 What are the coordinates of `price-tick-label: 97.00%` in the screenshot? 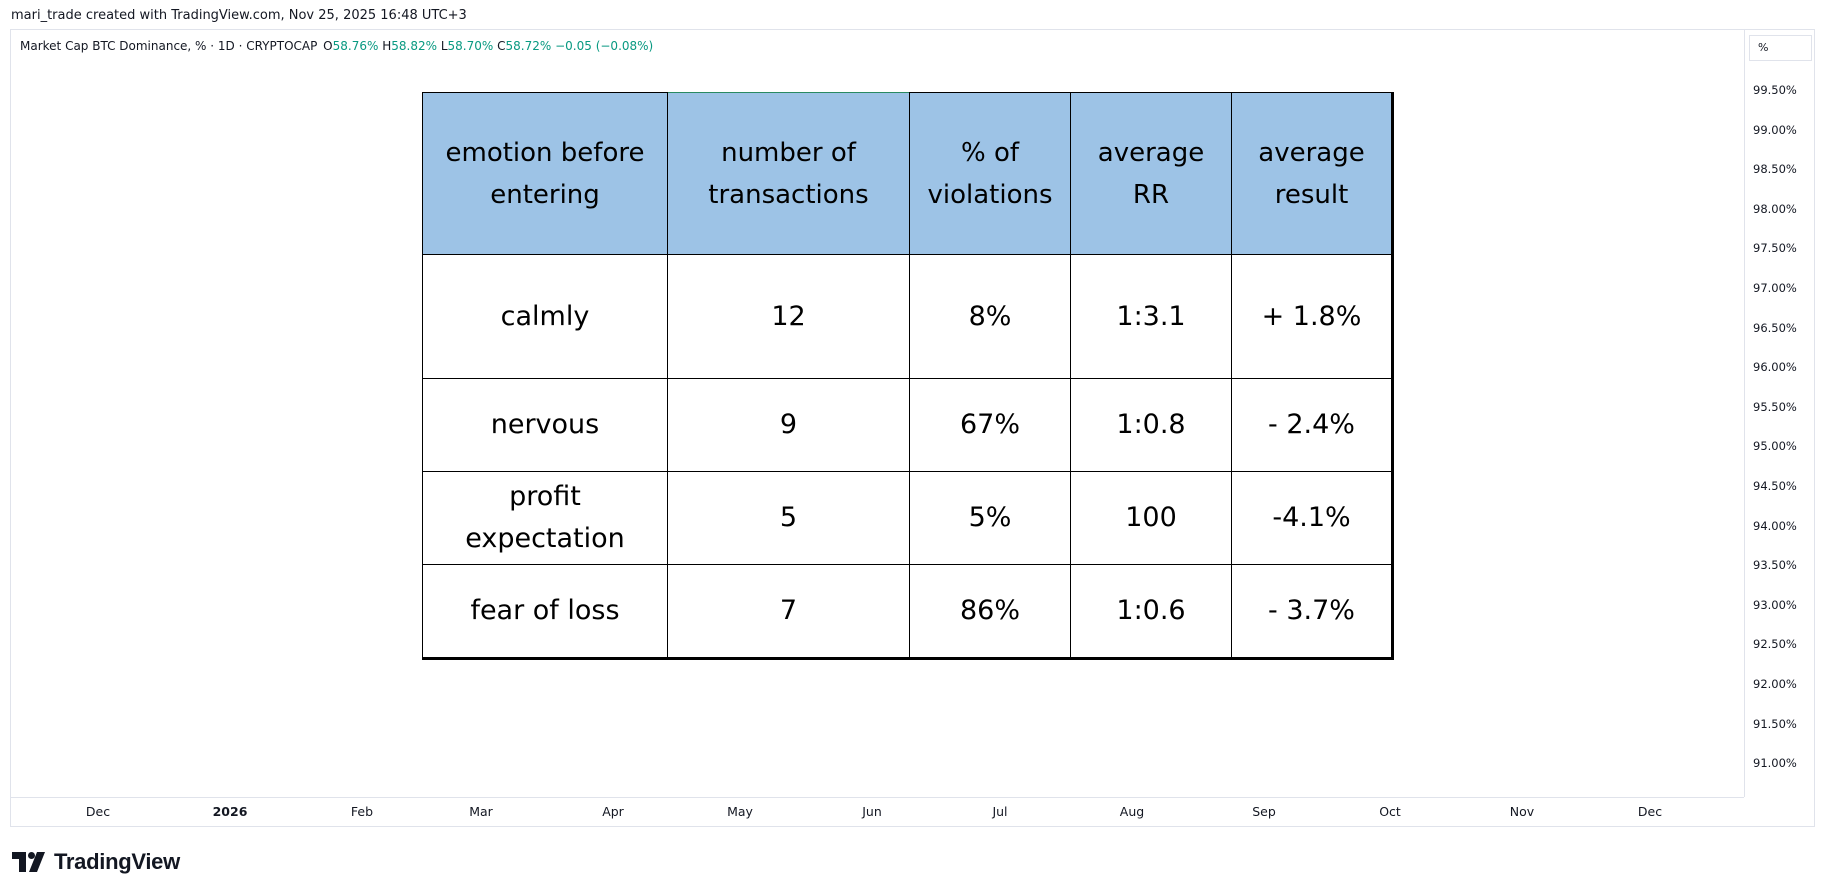 It's located at (1775, 288).